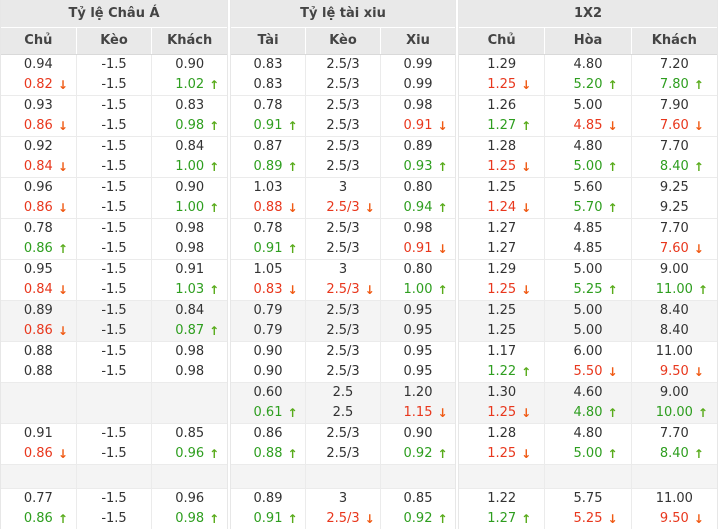 This screenshot has height=529, width=718. Describe the element at coordinates (113, 41) in the screenshot. I see `column-header-handicap: Kèo` at that location.